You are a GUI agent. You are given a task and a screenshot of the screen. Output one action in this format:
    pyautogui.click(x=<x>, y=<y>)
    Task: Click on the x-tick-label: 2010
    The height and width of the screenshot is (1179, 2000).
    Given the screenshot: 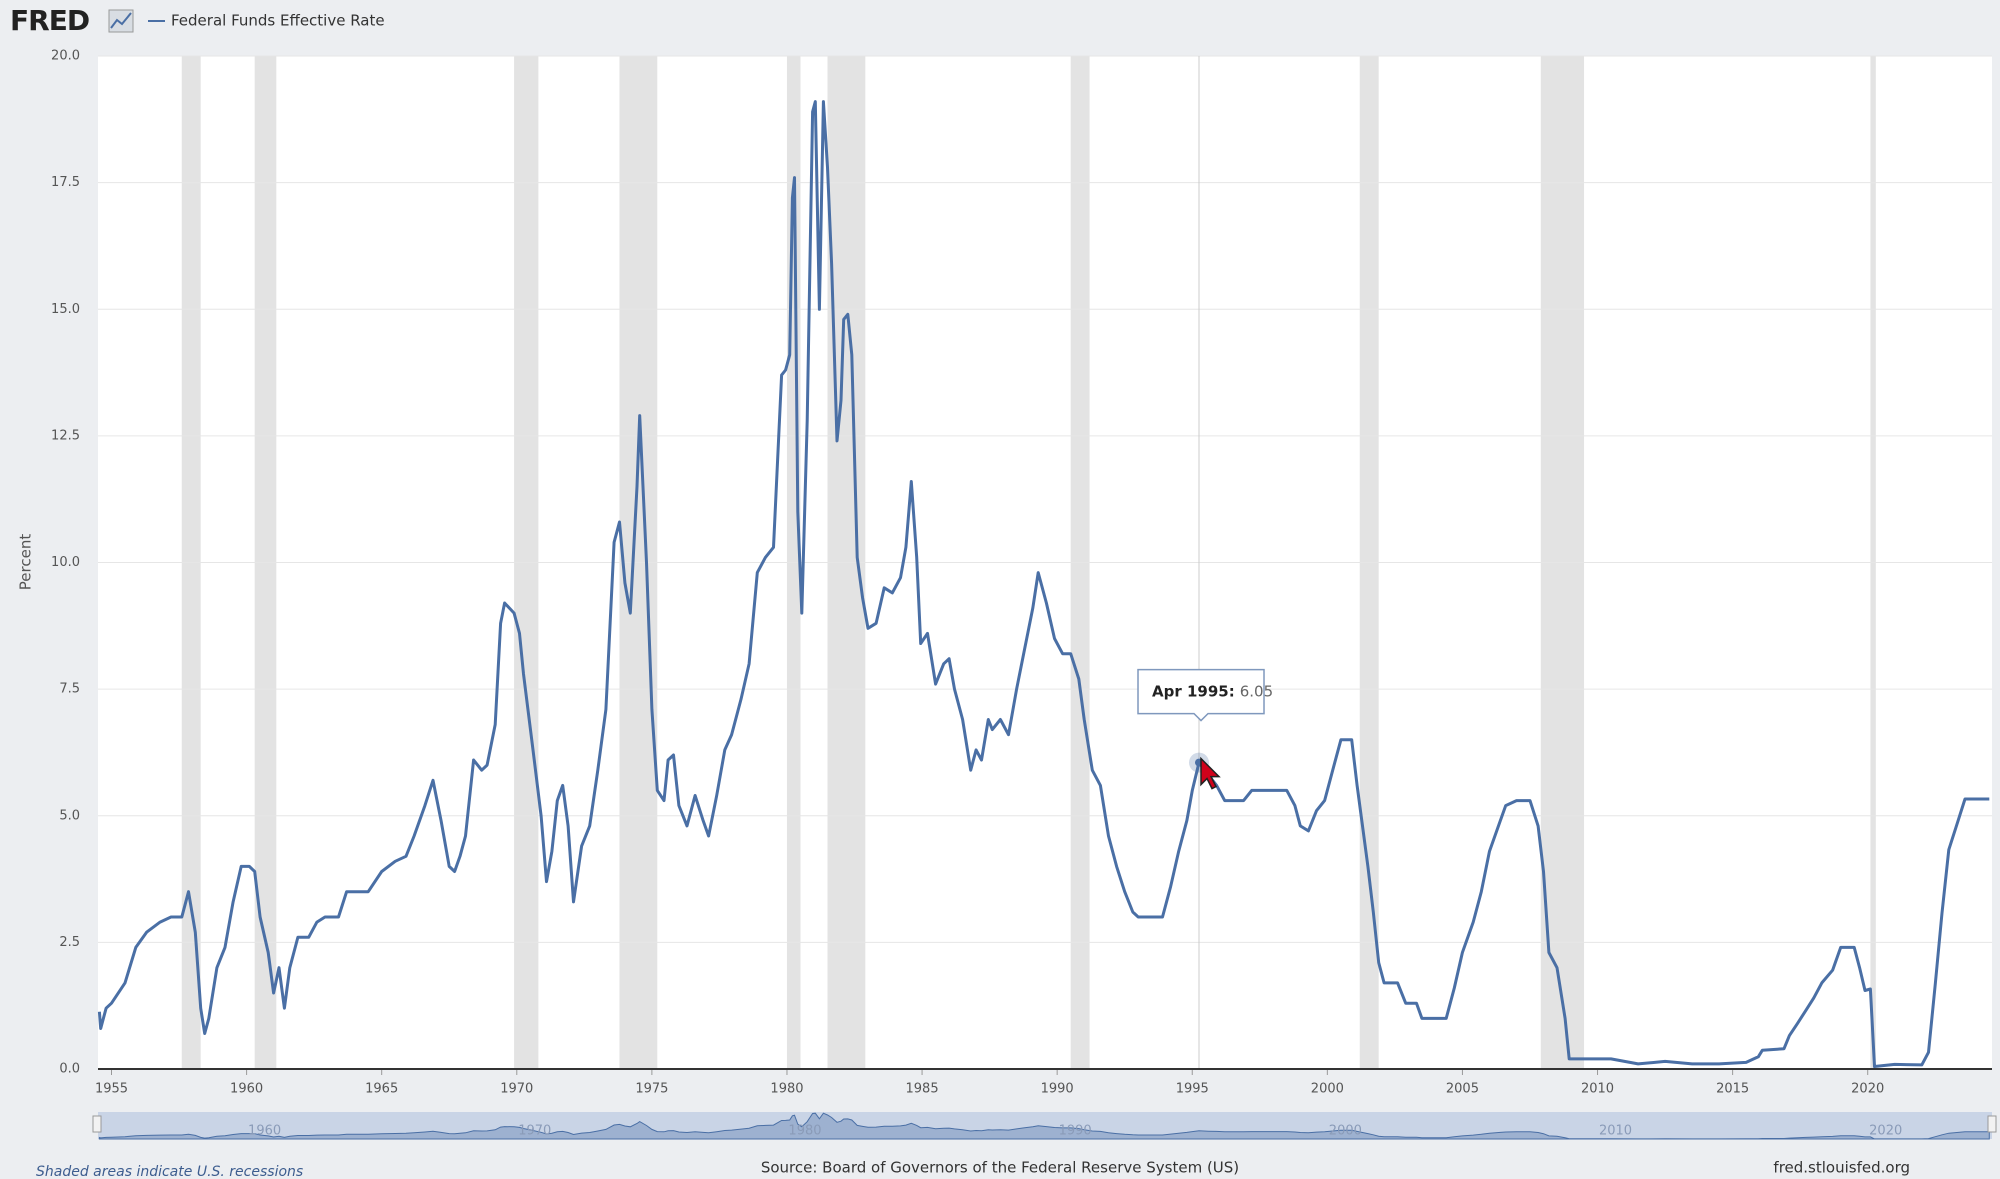 What is the action you would take?
    pyautogui.click(x=1597, y=1089)
    